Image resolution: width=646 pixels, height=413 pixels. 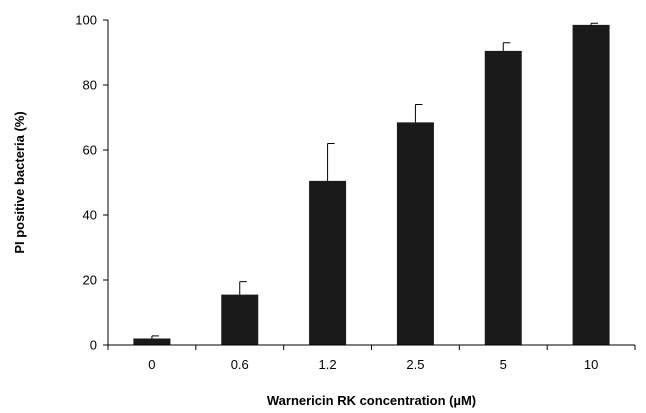 What do you see at coordinates (19, 182) in the screenshot?
I see `y-axis-title: PI positive bacteria (%)` at bounding box center [19, 182].